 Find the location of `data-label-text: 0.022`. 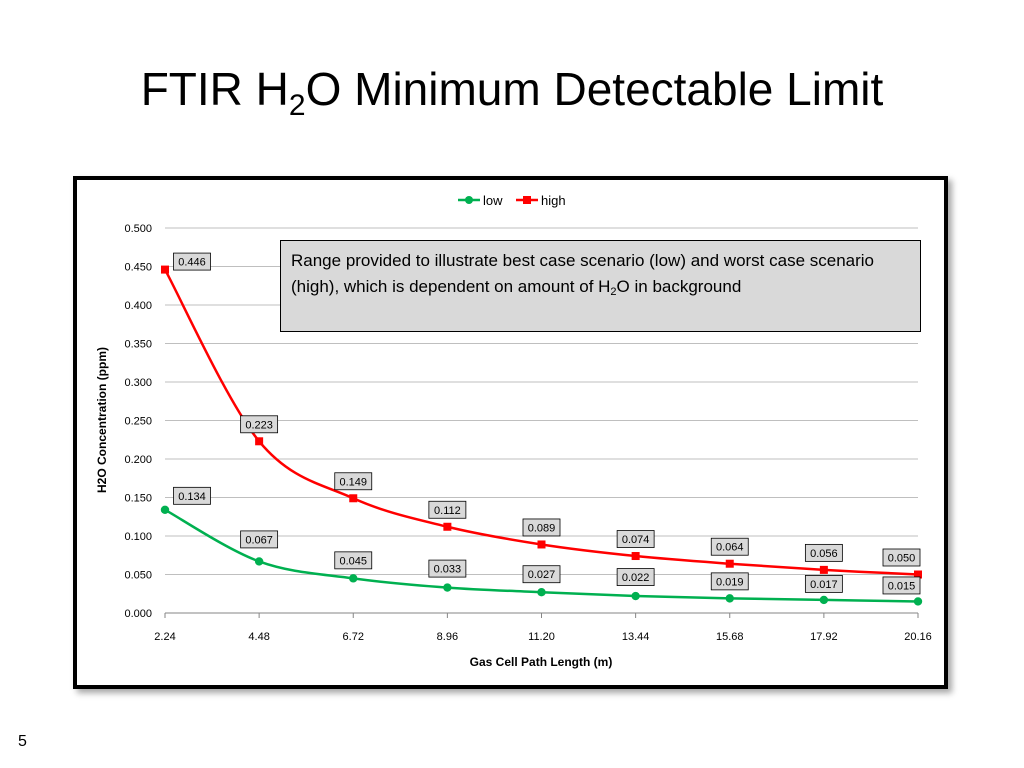

data-label-text: 0.022 is located at coordinates (636, 578).